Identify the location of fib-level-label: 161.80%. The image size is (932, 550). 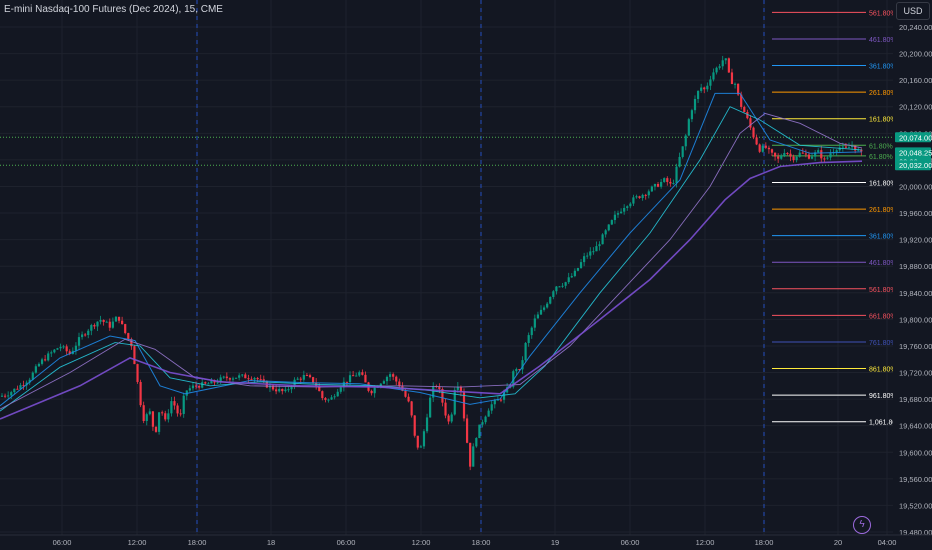
(883, 120).